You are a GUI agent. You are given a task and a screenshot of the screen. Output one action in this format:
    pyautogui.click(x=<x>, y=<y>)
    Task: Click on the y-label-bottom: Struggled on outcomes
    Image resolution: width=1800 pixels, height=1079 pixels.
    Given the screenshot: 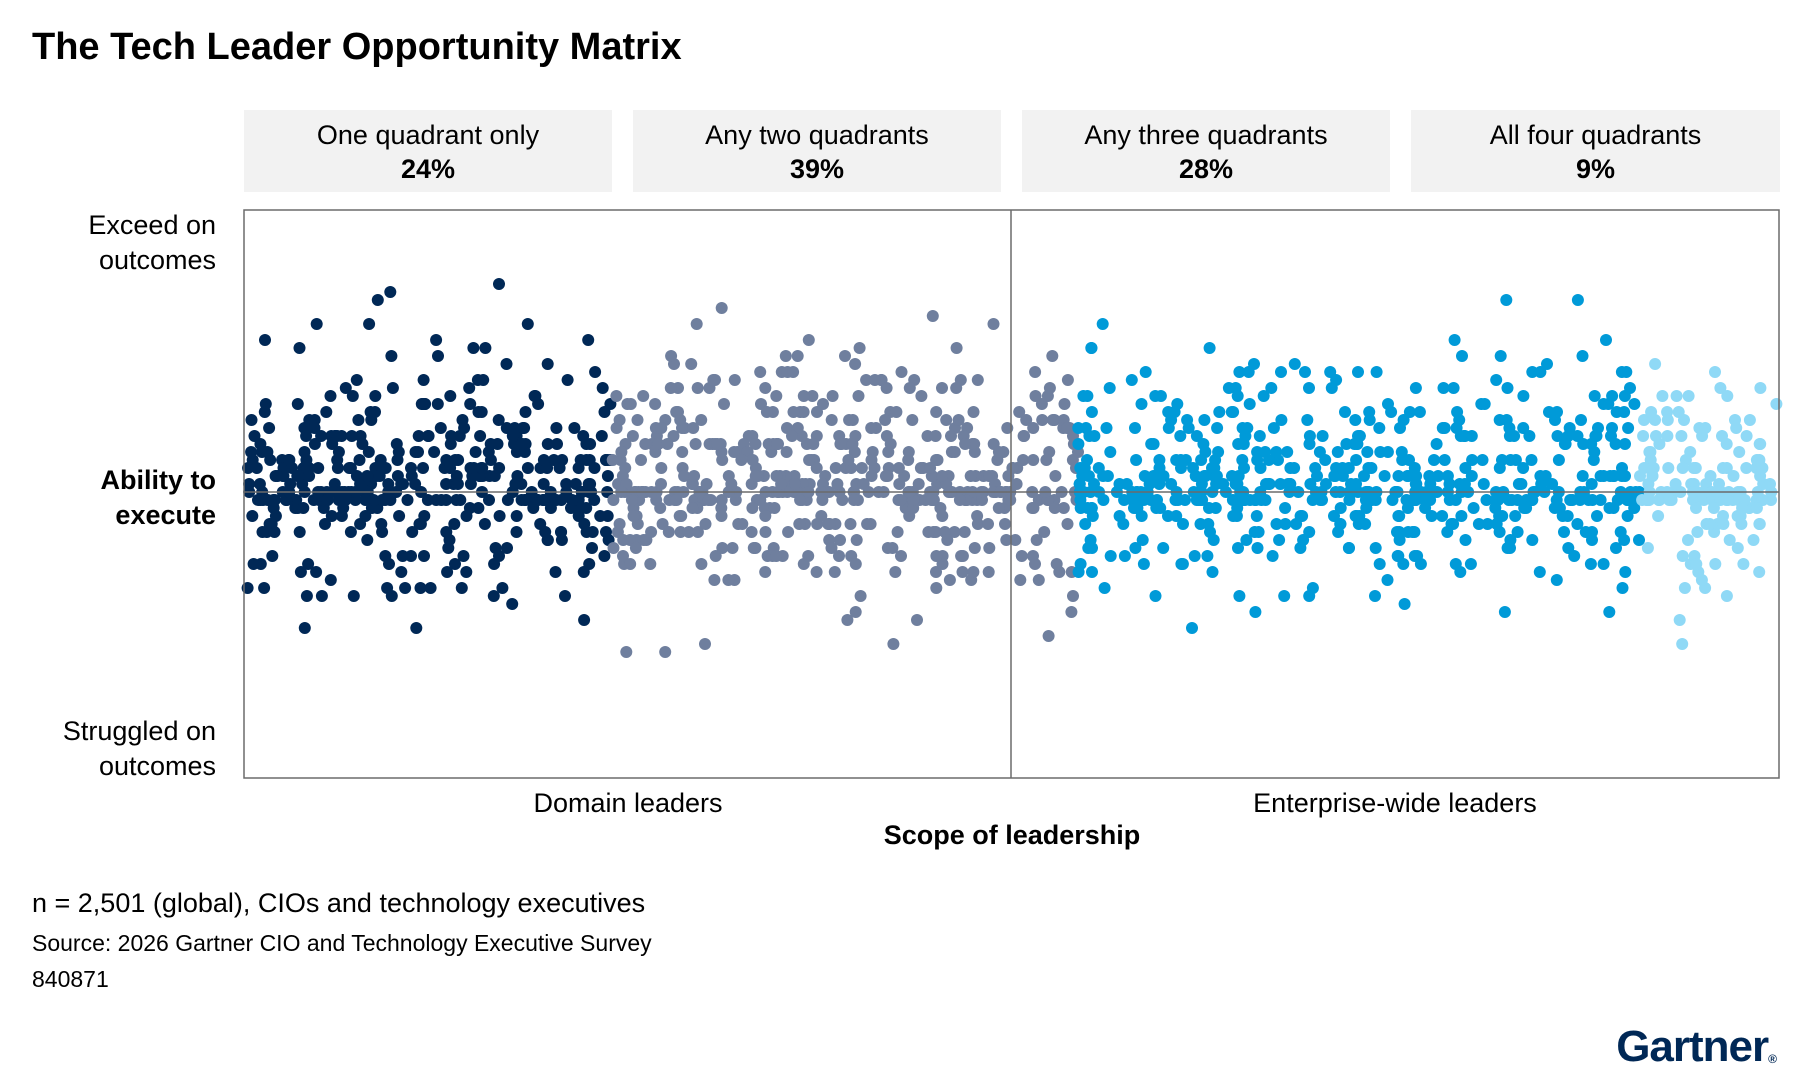 What is the action you would take?
    pyautogui.click(x=139, y=749)
    